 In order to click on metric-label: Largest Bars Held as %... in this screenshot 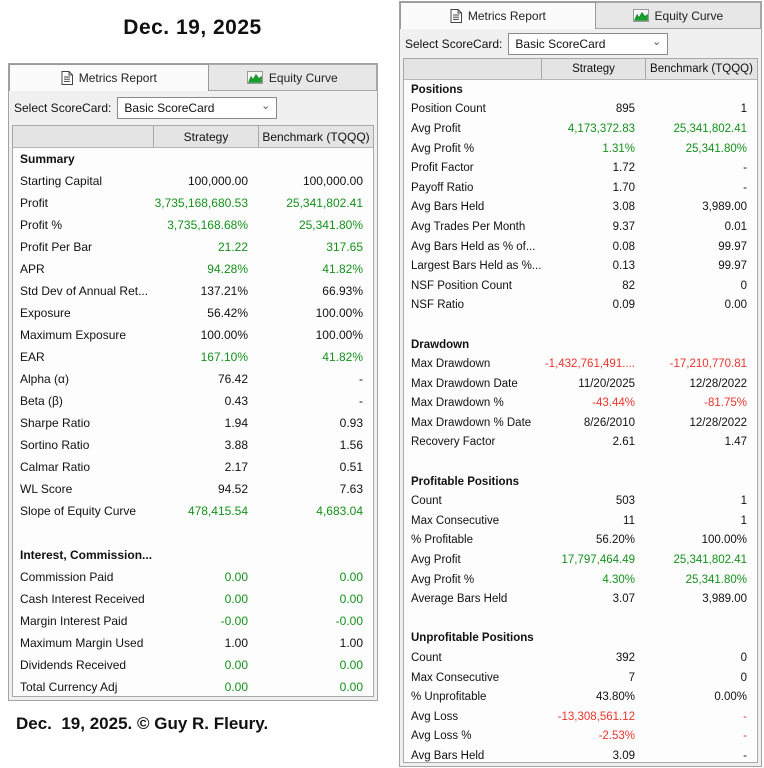, I will do `click(476, 266)`.